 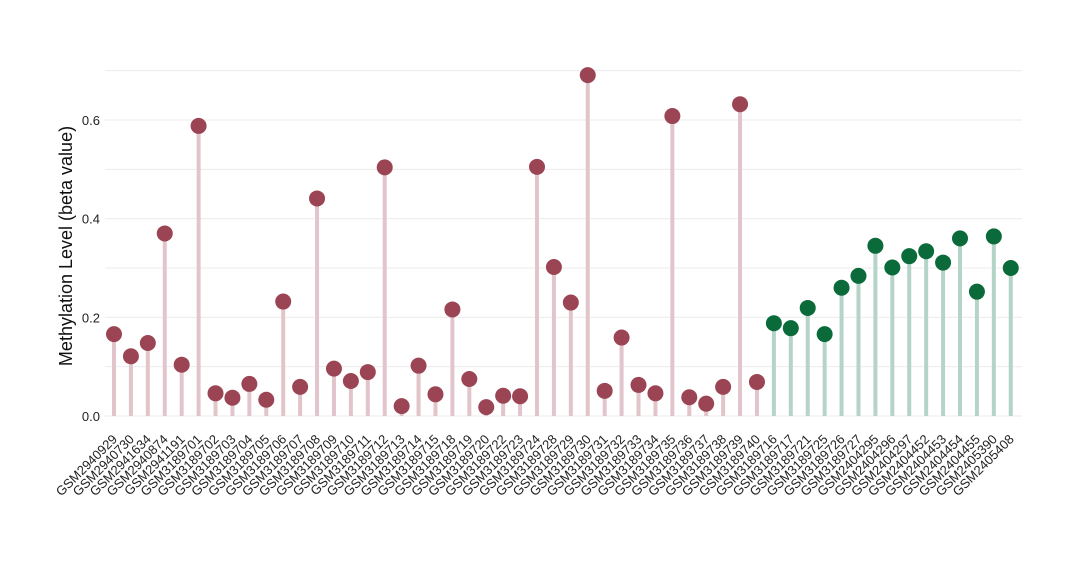 I want to click on y-axis-ticks: 0.0 0.2 0.4 0.6, so click(x=91, y=268).